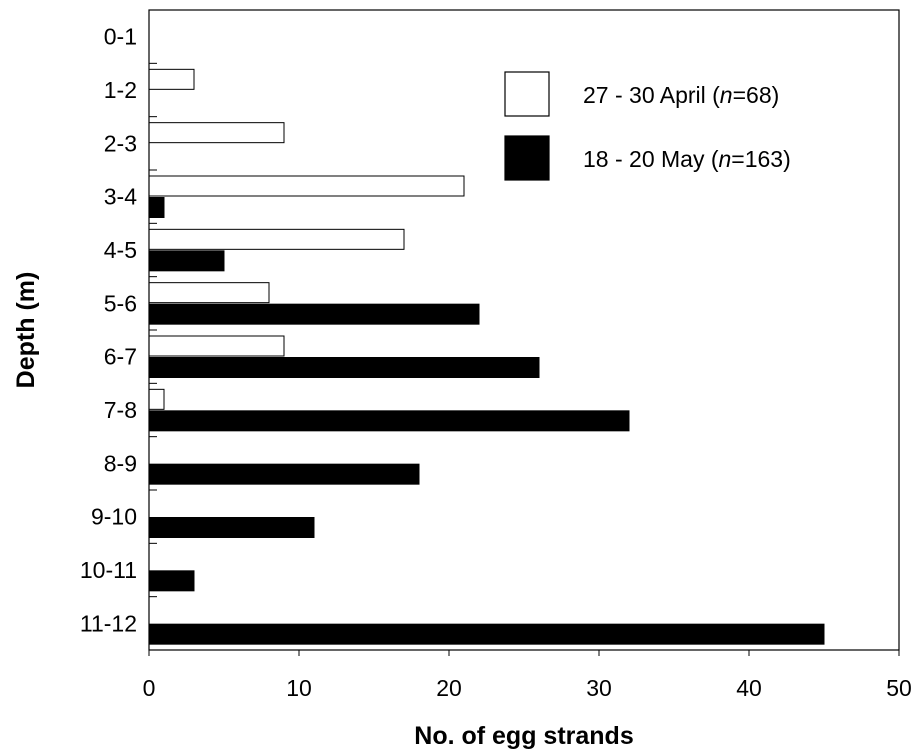 This screenshot has width=919, height=752. Describe the element at coordinates (120, 250) in the screenshot. I see `y-tick-label-4-5: 4-5` at that location.